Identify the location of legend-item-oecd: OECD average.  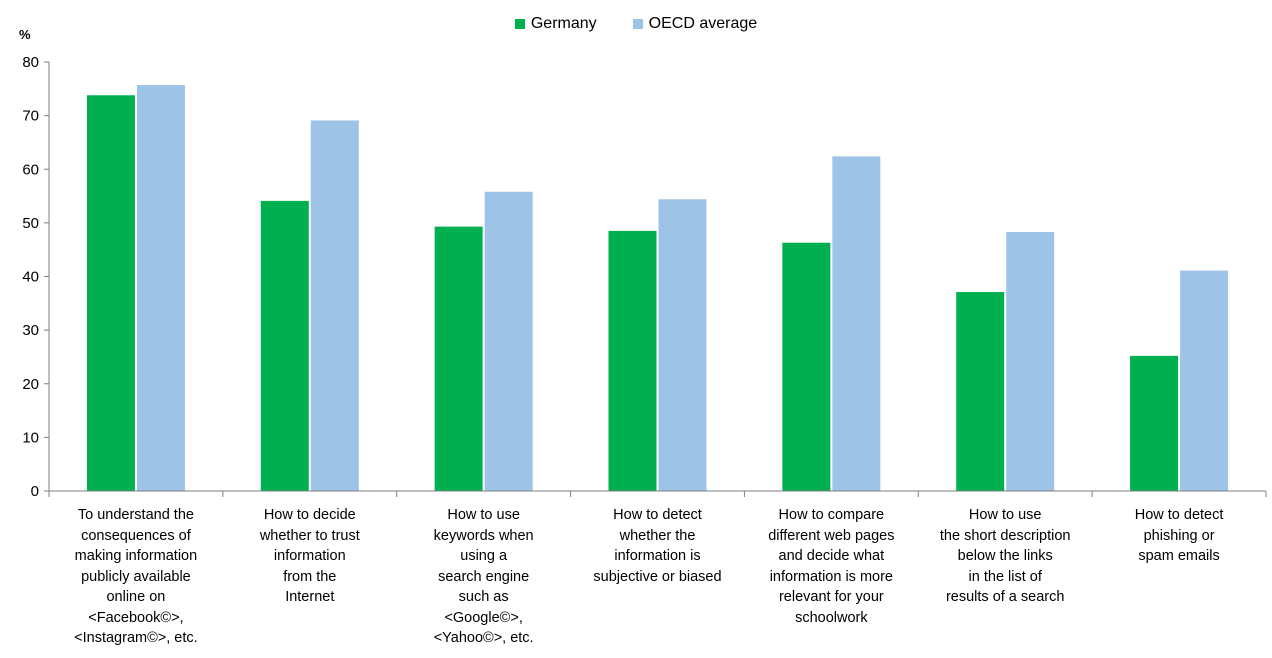
(695, 24).